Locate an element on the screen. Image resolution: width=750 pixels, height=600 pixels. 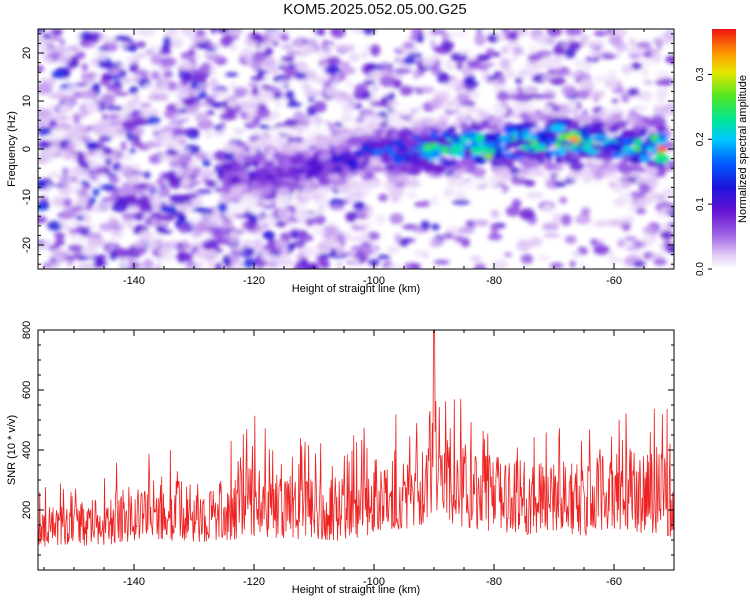
x-tick-label: -80 is located at coordinates (494, 582).